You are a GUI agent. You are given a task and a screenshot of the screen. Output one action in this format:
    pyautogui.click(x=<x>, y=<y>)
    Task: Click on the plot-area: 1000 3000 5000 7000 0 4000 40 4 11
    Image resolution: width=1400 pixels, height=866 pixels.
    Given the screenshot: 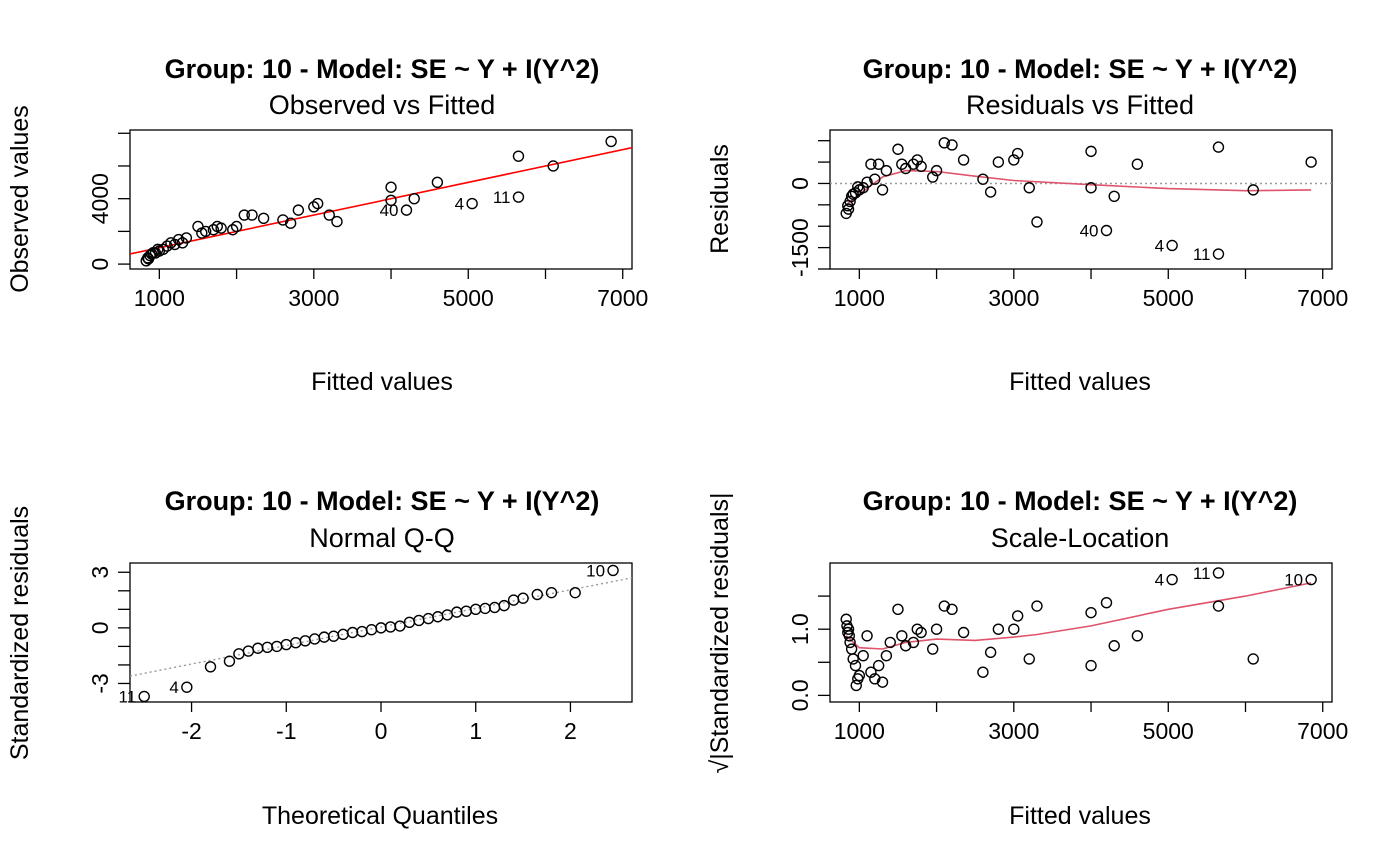 What is the action you would take?
    pyautogui.click(x=367, y=220)
    